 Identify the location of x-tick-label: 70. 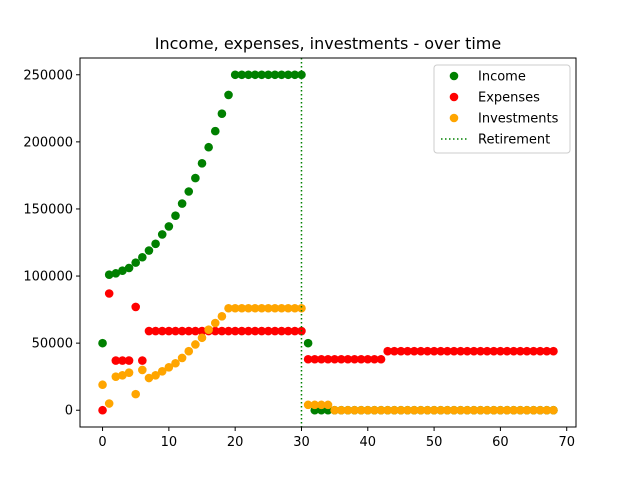
(566, 442).